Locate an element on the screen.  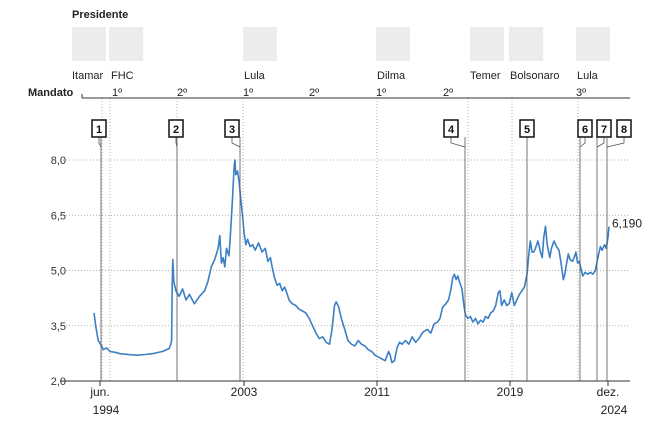
end-value-label: 6,190 is located at coordinates (627, 224).